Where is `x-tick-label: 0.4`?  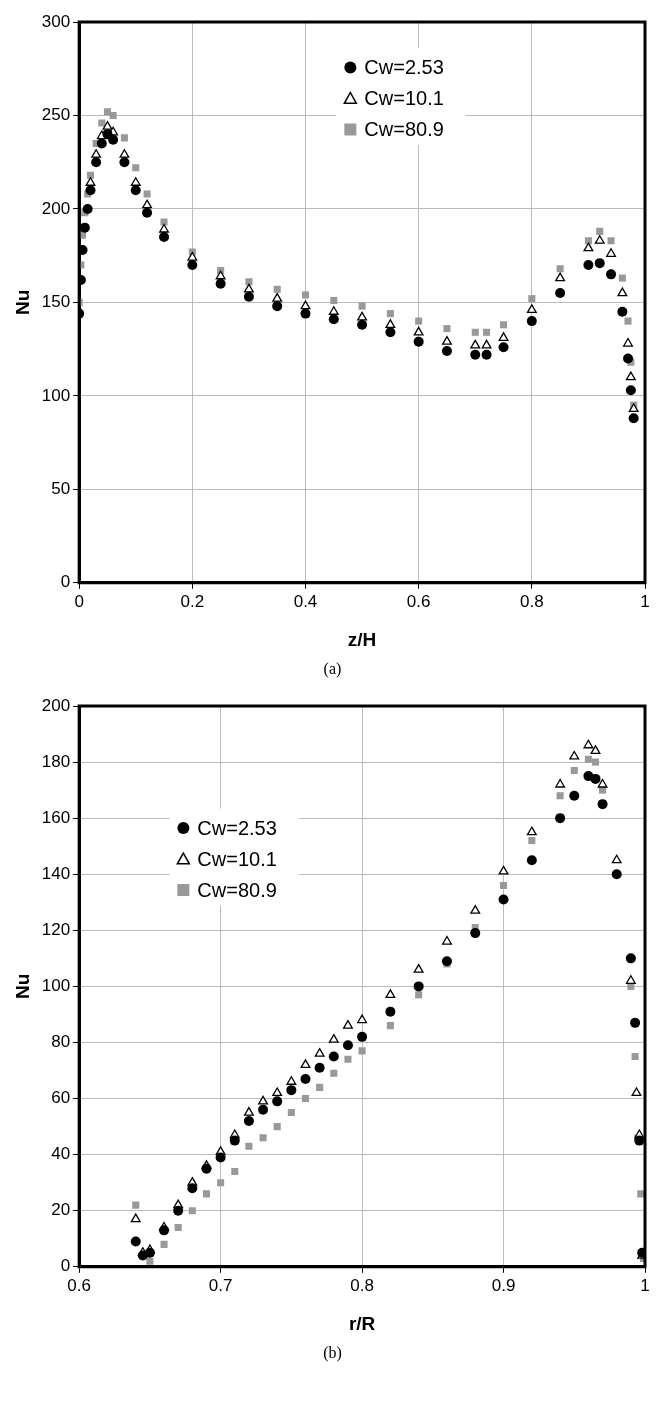
x-tick-label: 0.4 is located at coordinates (305, 601).